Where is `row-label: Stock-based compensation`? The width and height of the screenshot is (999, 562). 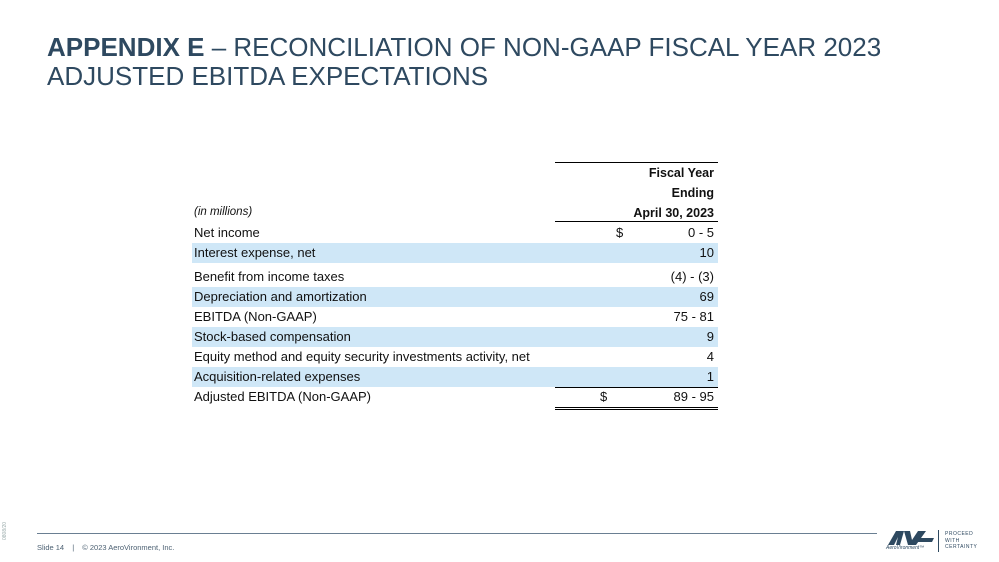 row-label: Stock-based compensation is located at coordinates (272, 336).